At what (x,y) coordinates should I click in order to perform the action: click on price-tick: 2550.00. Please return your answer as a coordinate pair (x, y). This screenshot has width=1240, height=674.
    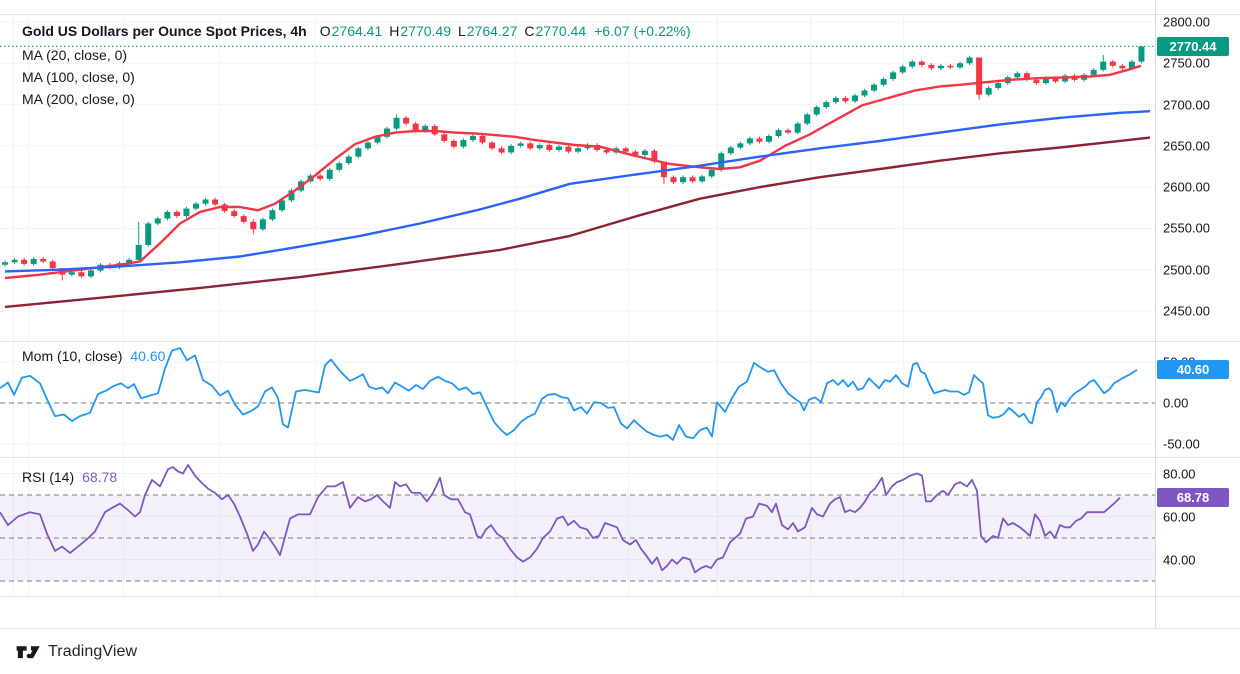
    Looking at the image, I should click on (1186, 228).